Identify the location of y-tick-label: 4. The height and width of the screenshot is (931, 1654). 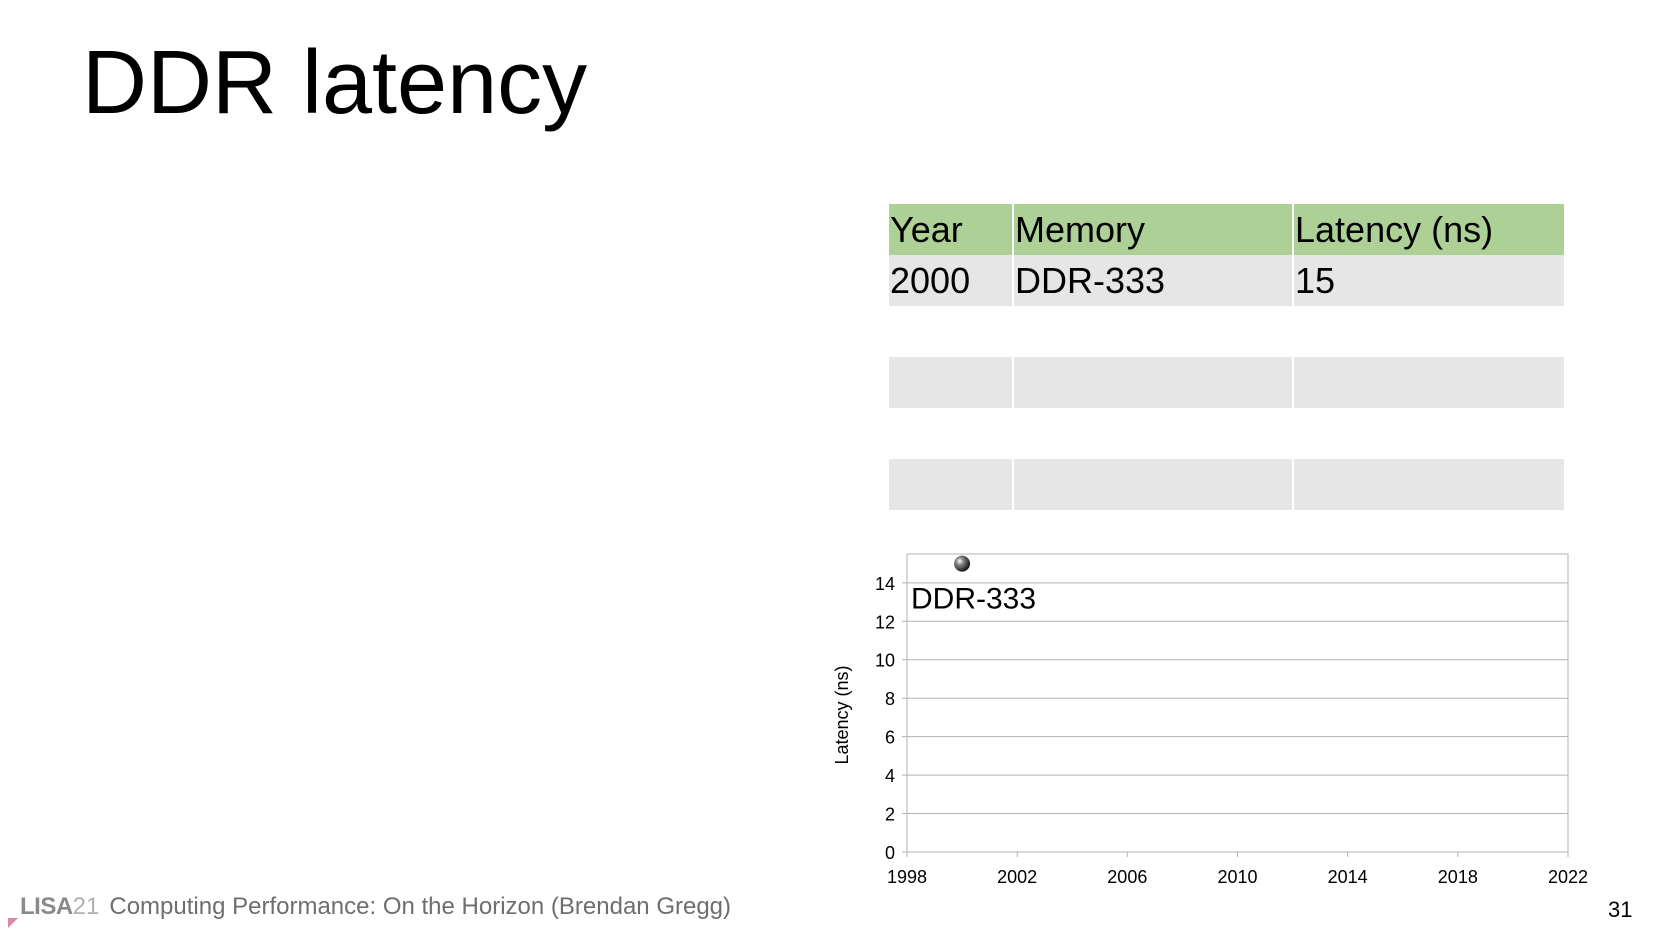
(890, 776).